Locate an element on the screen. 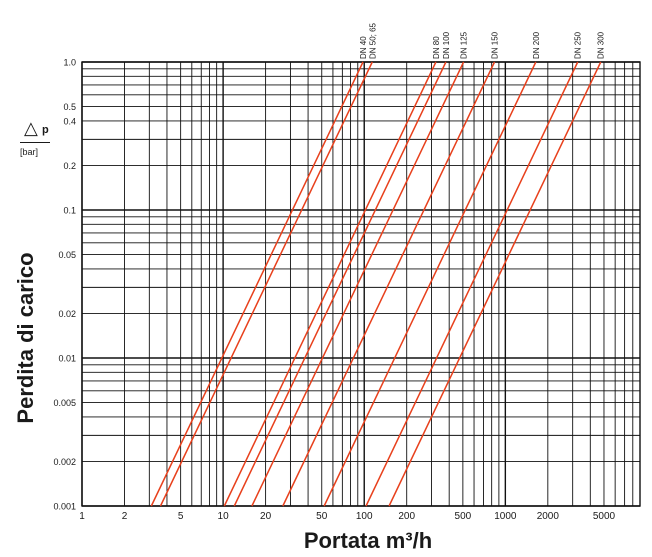 The image size is (652, 557). series-label: DN 200 is located at coordinates (536, 45).